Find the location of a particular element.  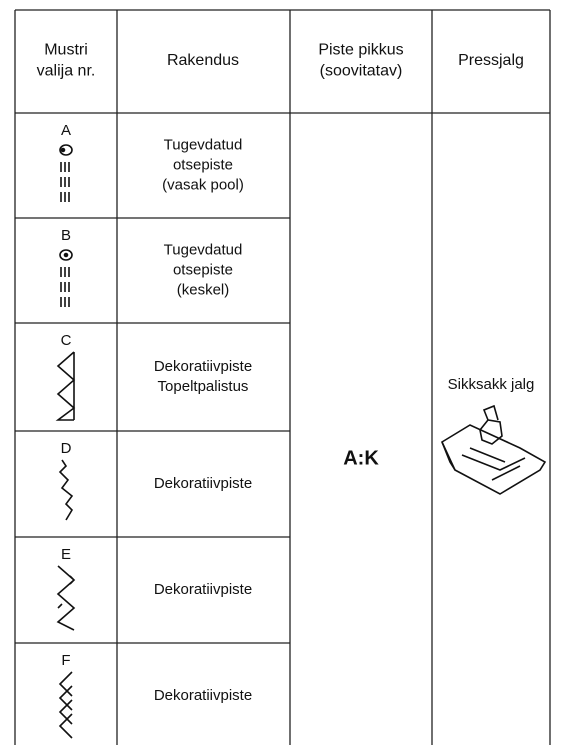

application-text: Topeltpalistus is located at coordinates (203, 386).